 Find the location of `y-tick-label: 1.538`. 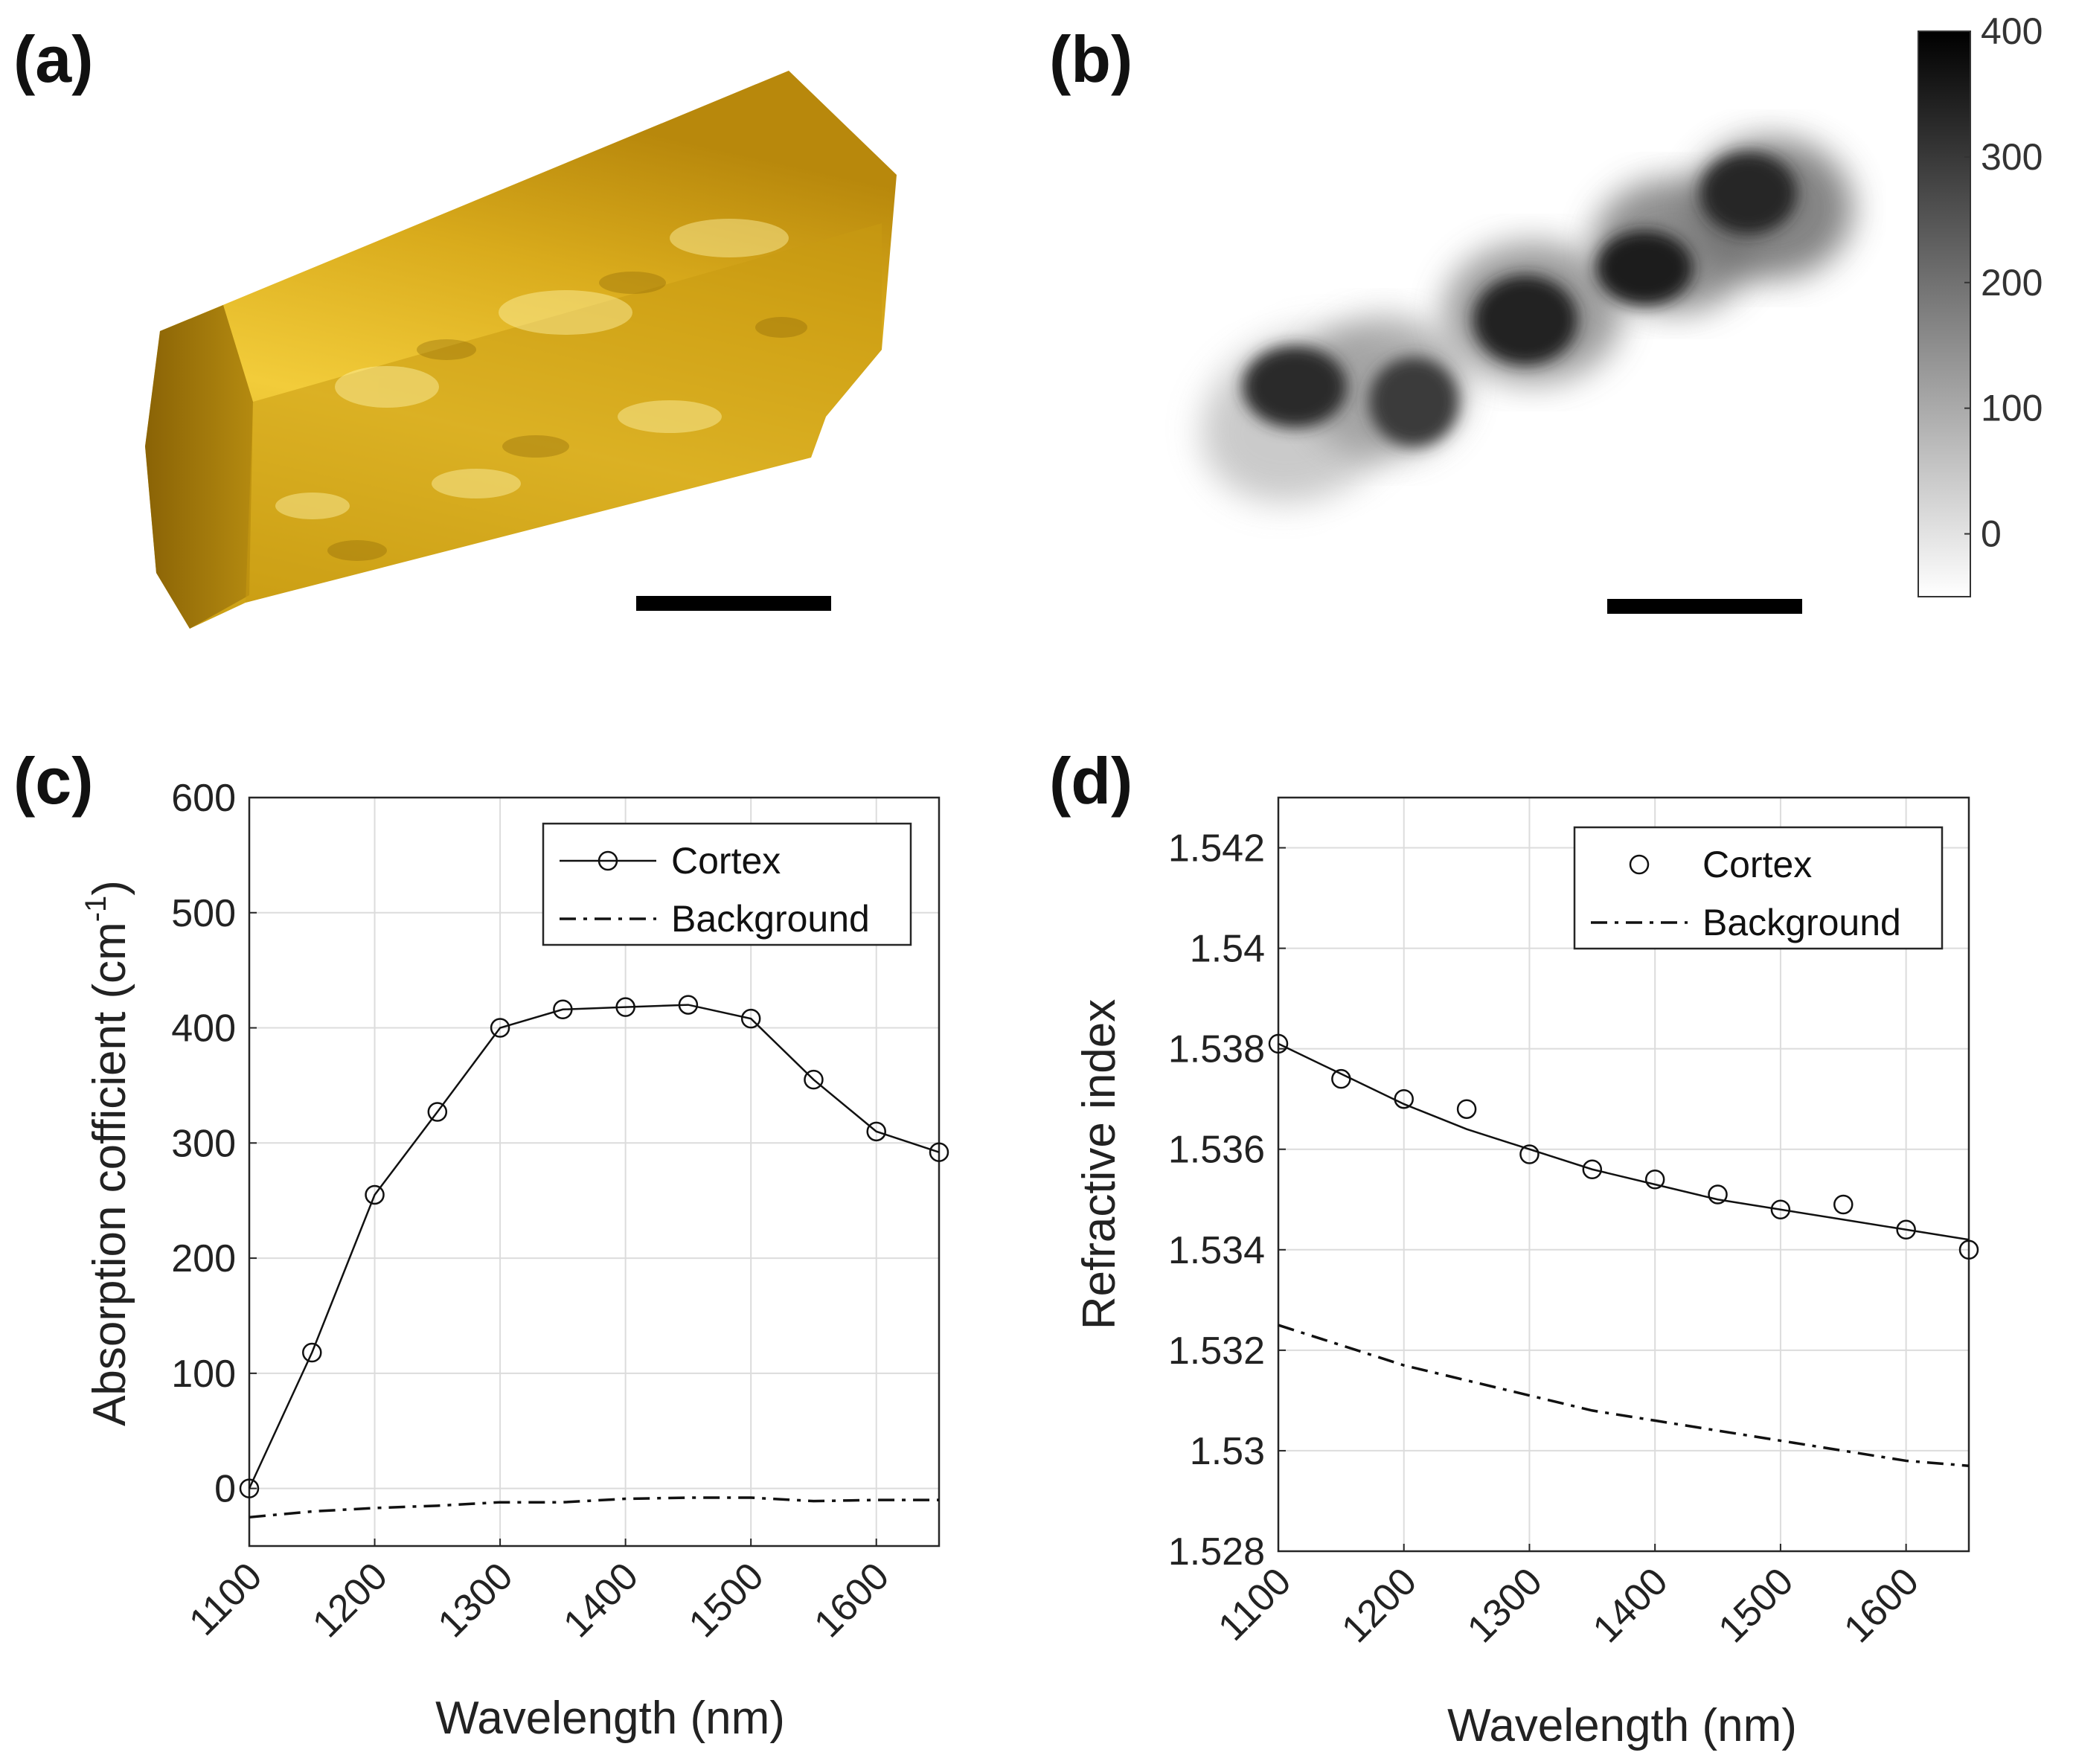

y-tick-label: 1.538 is located at coordinates (1216, 1049).